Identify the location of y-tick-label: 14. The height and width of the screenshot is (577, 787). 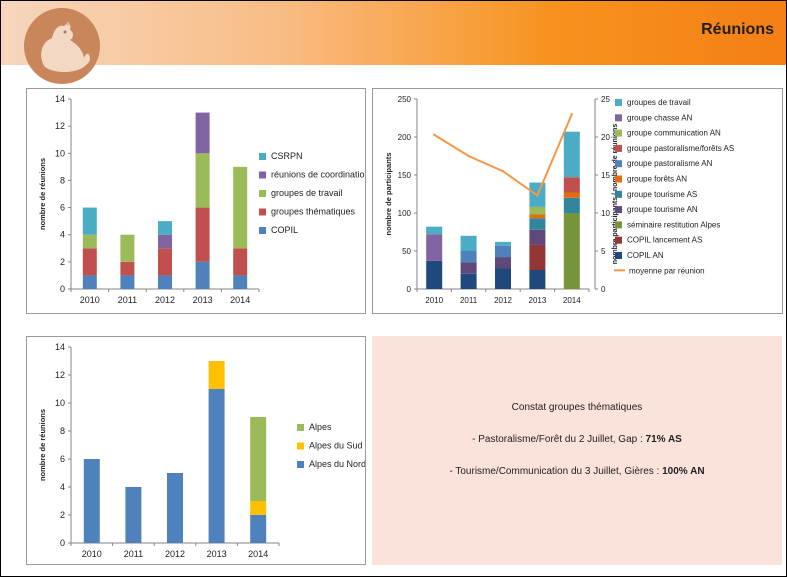
(60, 99).